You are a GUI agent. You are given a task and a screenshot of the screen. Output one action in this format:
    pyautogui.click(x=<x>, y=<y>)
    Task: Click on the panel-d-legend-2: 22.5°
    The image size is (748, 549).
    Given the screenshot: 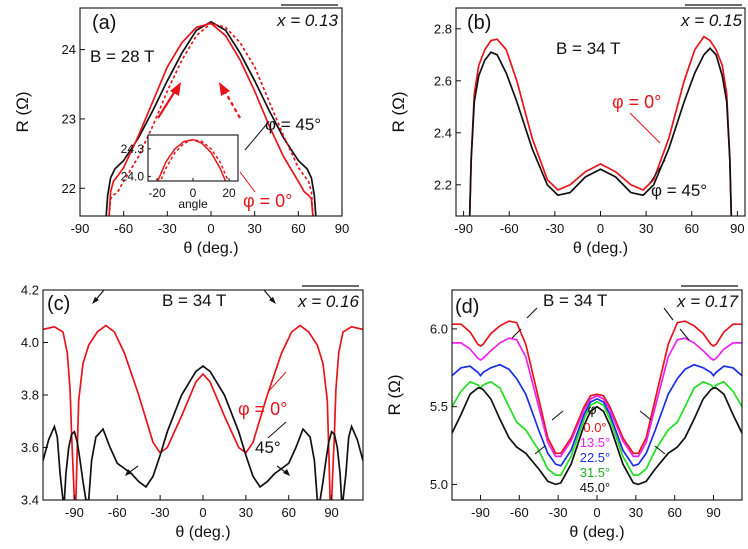 What is the action you would take?
    pyautogui.click(x=595, y=457)
    